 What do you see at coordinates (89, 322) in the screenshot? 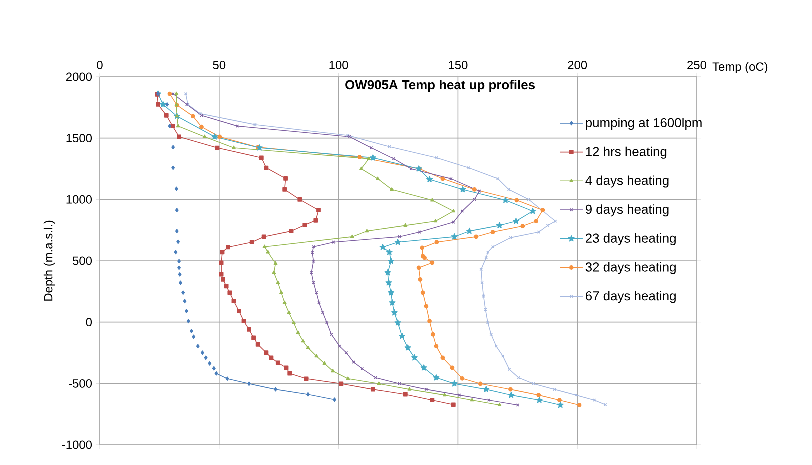
I see `y-tick-label: 0` at bounding box center [89, 322].